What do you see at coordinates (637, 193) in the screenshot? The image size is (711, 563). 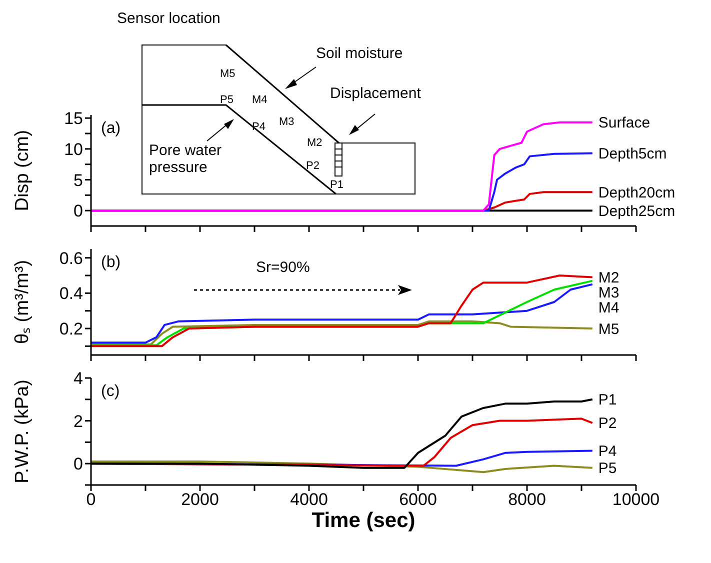 I see `series-label: Depth20cm` at bounding box center [637, 193].